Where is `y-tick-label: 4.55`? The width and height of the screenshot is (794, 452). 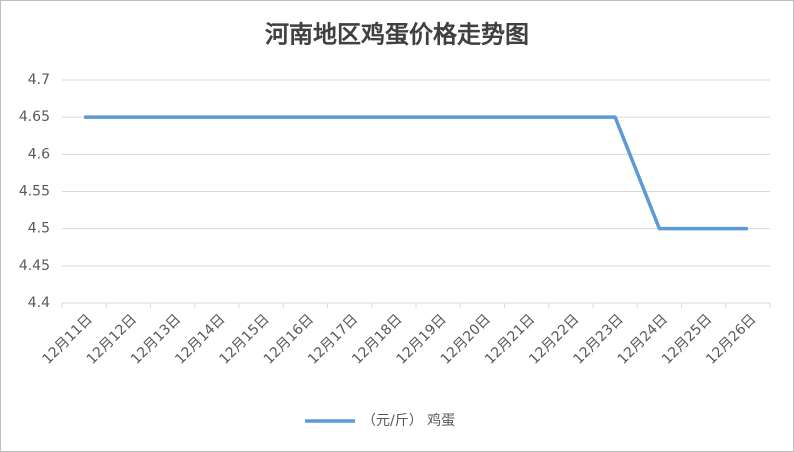 y-tick-label: 4.55 is located at coordinates (34, 192).